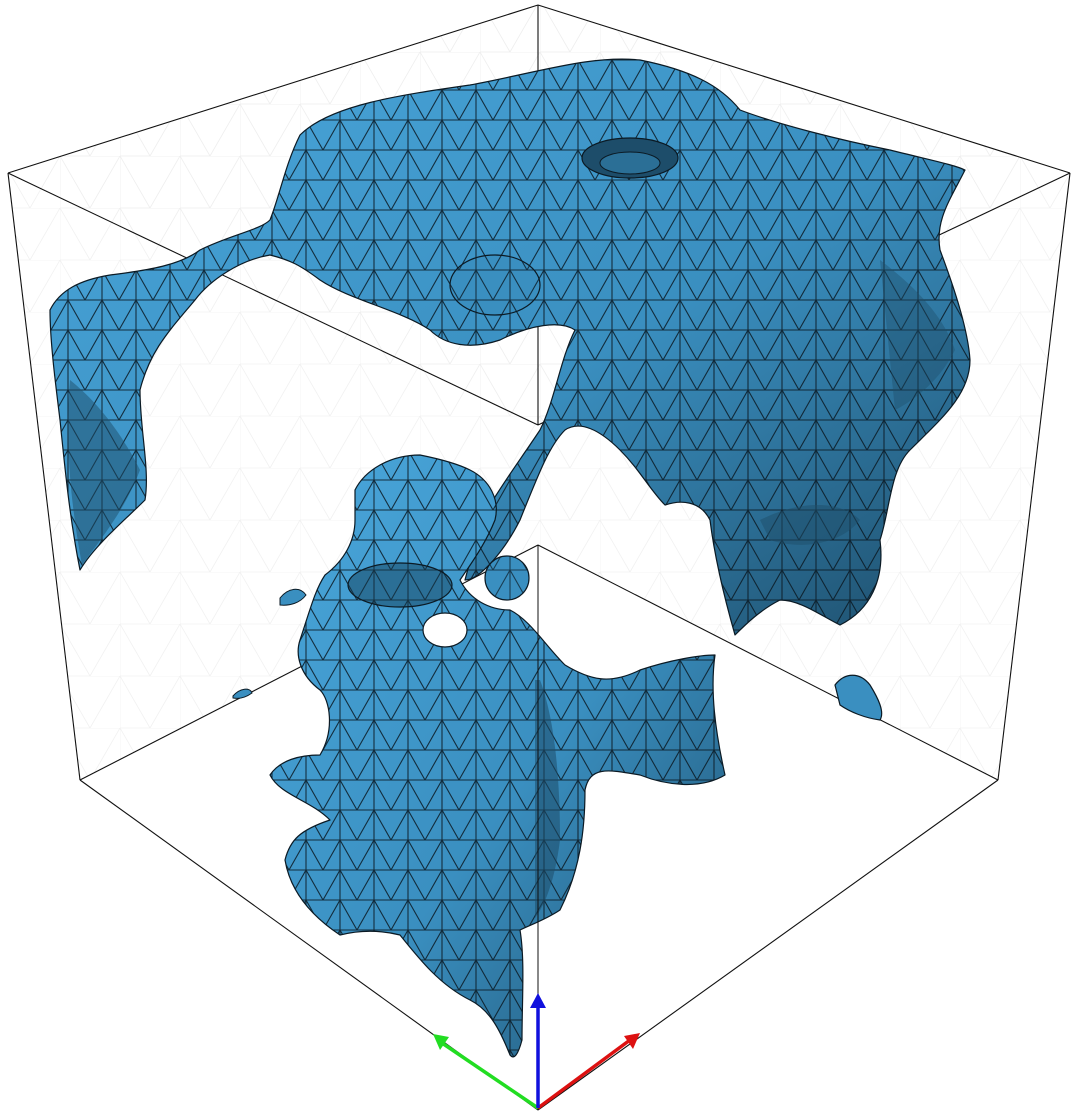 This screenshot has height=1118, width=1076. What do you see at coordinates (293, 597) in the screenshot?
I see `surface-fragment-left` at bounding box center [293, 597].